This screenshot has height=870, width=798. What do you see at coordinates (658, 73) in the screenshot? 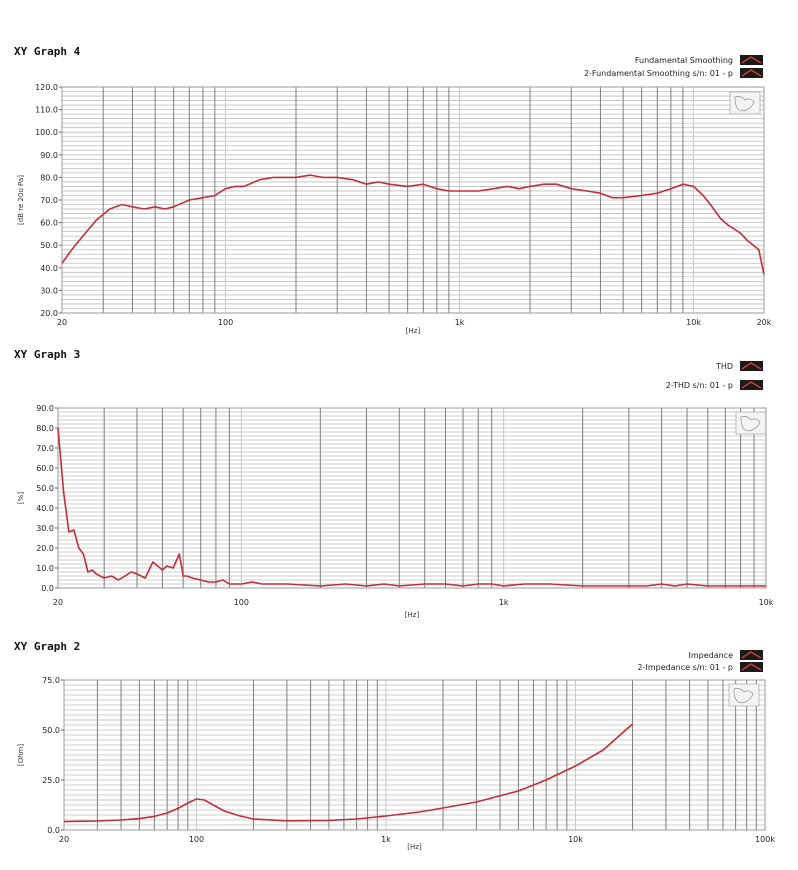
I see `legend-label: 2-Fundamental Smoothing s/n: 01 - p` at bounding box center [658, 73].